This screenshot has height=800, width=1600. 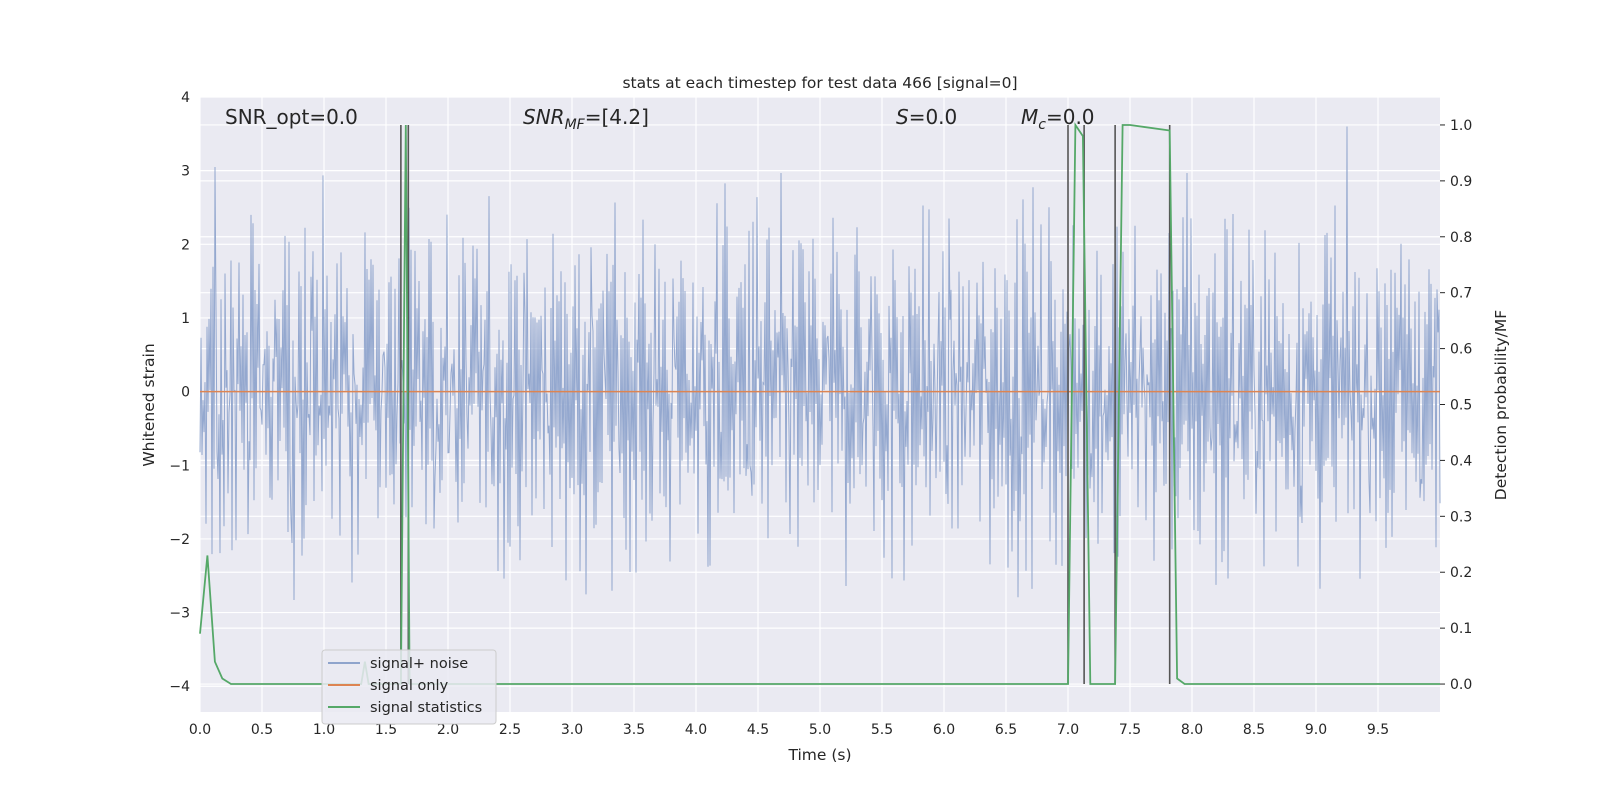 I want to click on mc-annotation: Mc=0.0, so click(x=1058, y=119).